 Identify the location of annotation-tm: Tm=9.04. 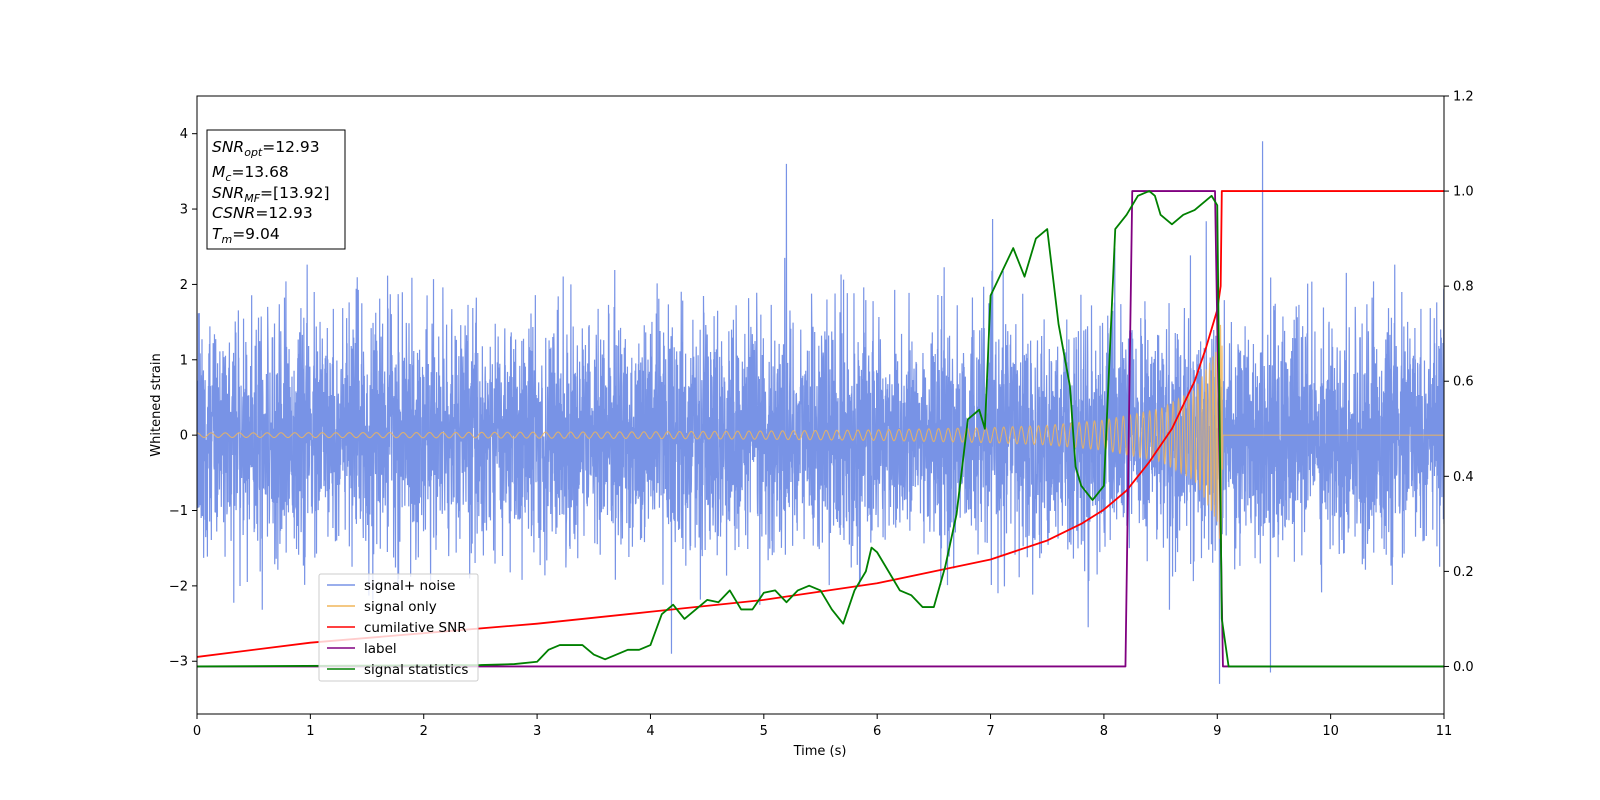
(246, 235).